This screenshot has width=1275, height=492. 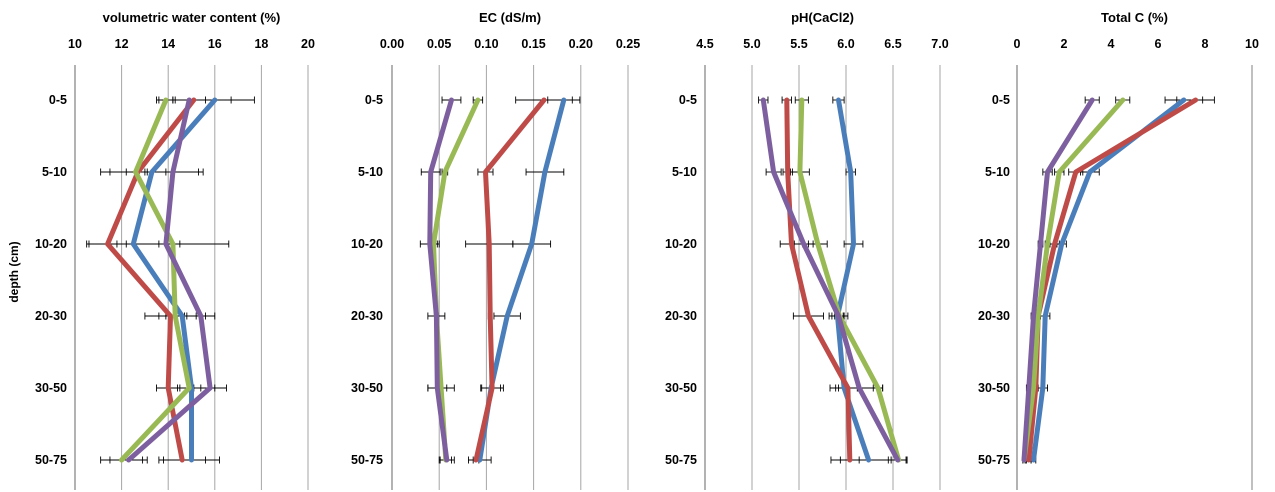 I want to click on panel-1-category-label: 20-30, so click(x=51, y=316).